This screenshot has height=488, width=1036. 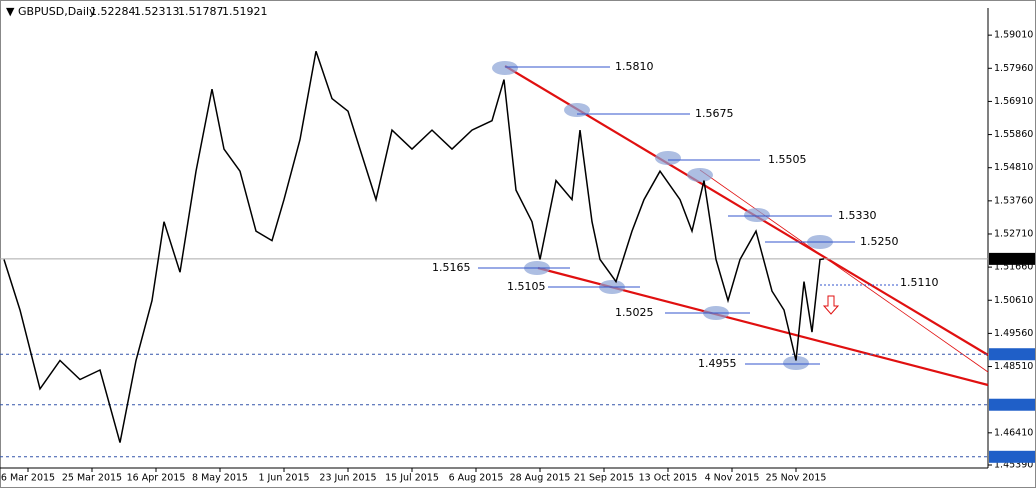 I want to click on ohlc-value: 1.51787, so click(x=201, y=11).